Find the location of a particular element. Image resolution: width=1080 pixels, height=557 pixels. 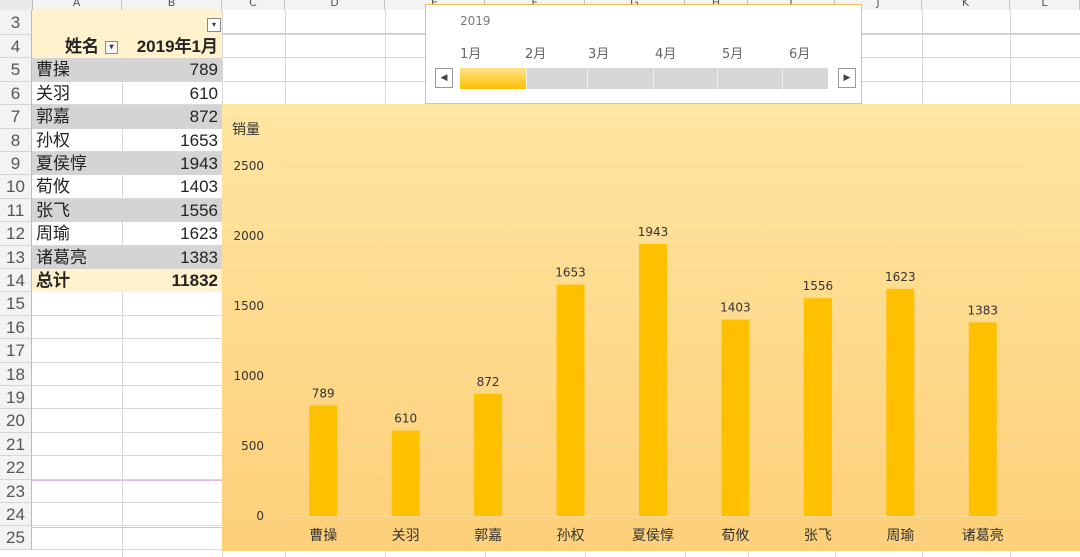

row-header: 24 is located at coordinates (16, 515).